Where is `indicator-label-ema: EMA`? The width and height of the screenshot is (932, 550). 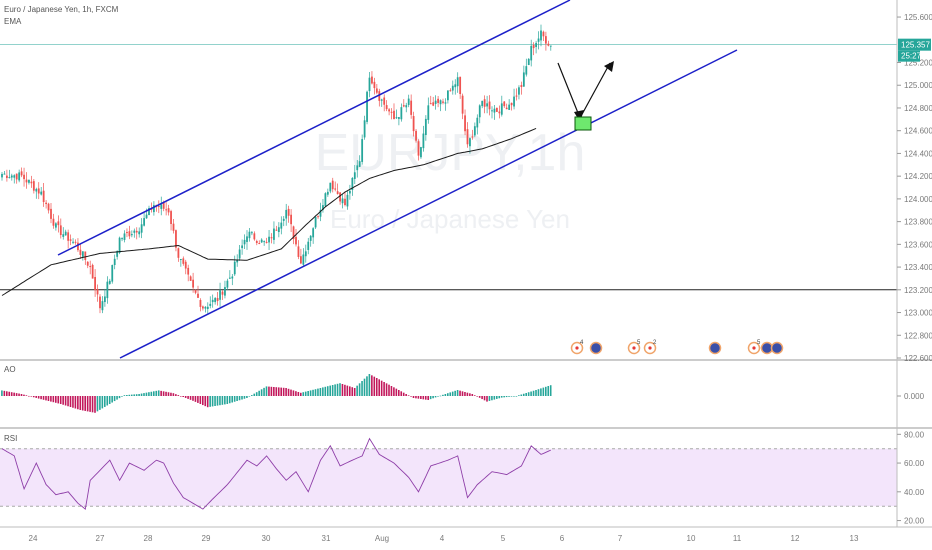
indicator-label-ema: EMA is located at coordinates (13, 21).